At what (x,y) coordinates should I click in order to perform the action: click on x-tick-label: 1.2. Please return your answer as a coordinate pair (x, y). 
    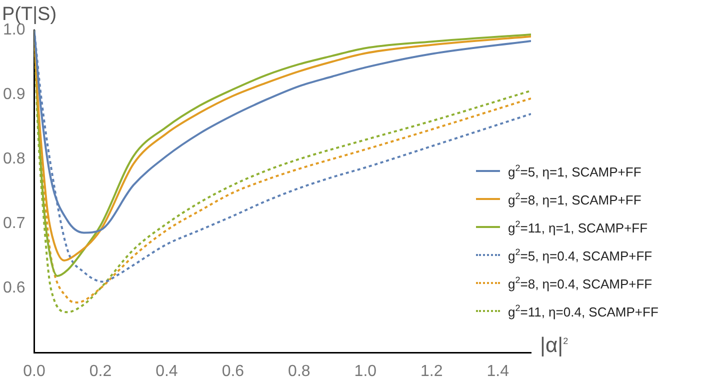
    Looking at the image, I should click on (431, 371).